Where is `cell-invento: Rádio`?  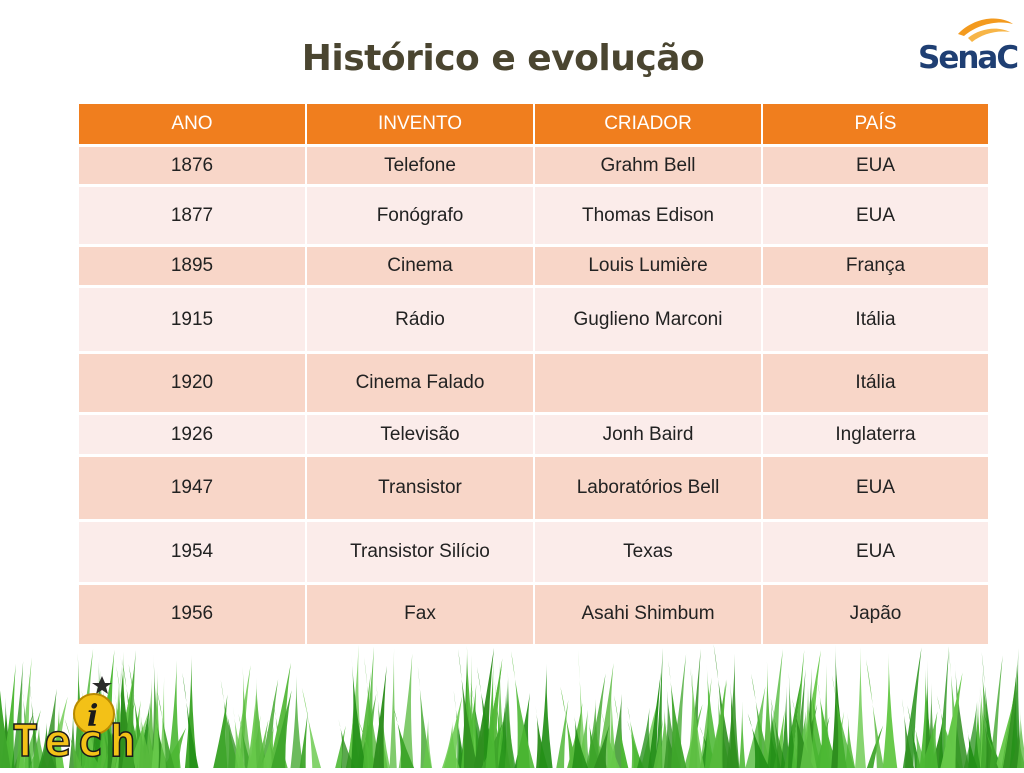
cell-invento: Rádio is located at coordinates (420, 319).